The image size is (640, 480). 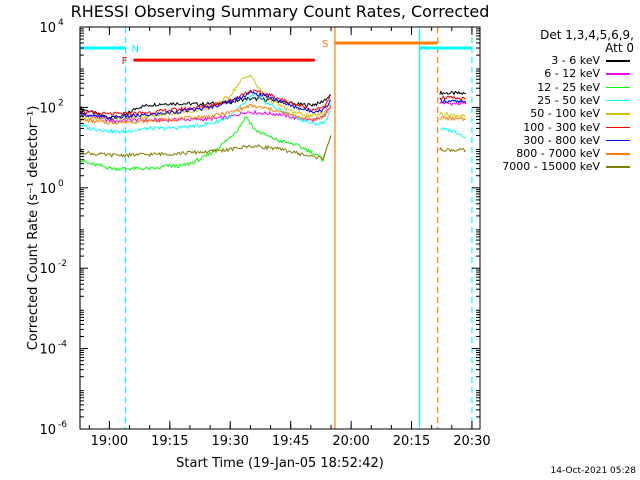 I want to click on x-tick-label-0: 19:00, so click(x=109, y=441).